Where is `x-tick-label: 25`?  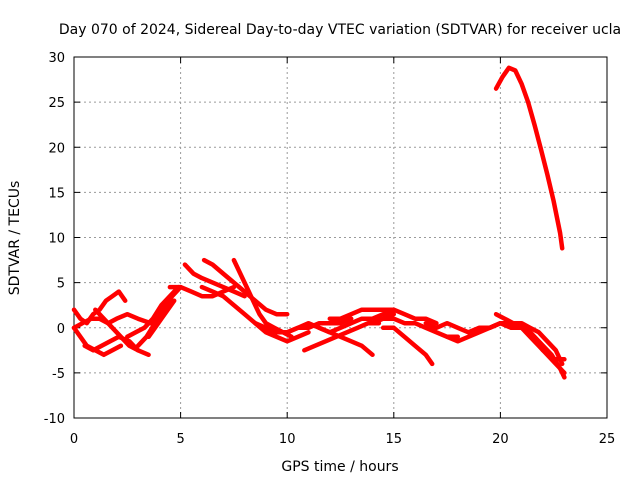 x-tick-label: 25 is located at coordinates (607, 439).